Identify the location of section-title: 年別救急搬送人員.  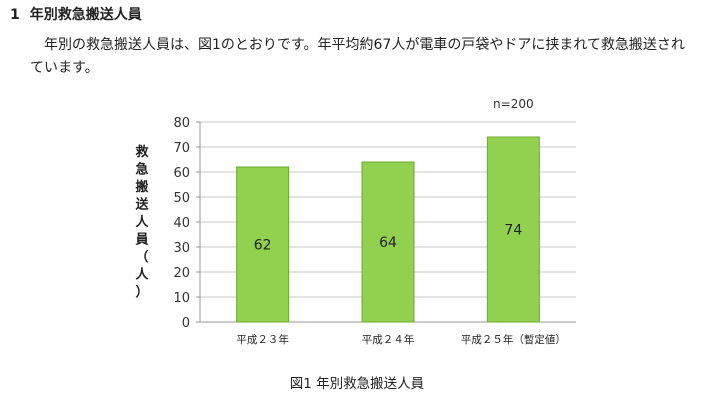
(85, 15).